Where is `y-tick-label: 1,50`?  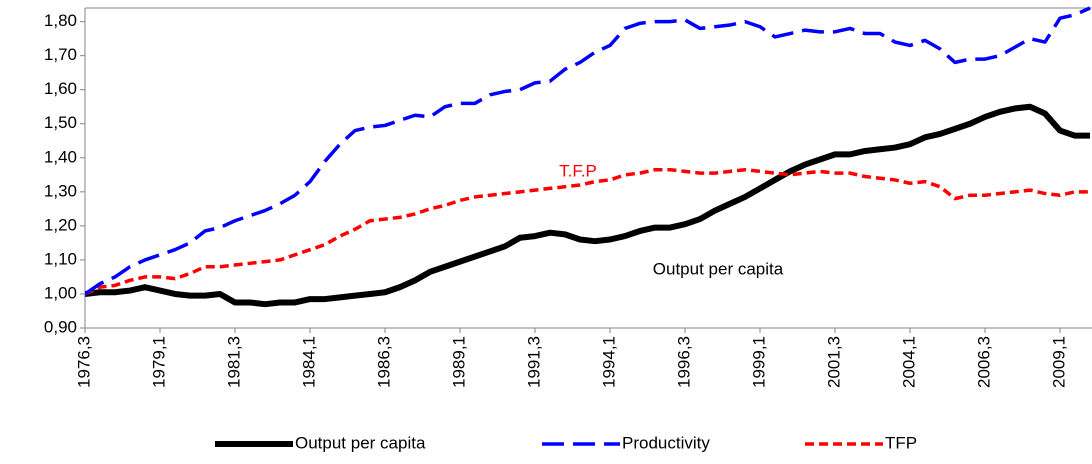 y-tick-label: 1,50 is located at coordinates (60, 122).